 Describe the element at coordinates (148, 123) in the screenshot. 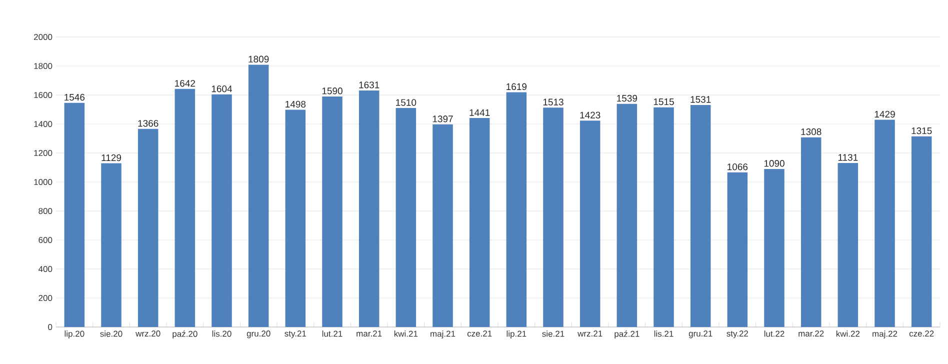

I see `data-label: 1366` at that location.